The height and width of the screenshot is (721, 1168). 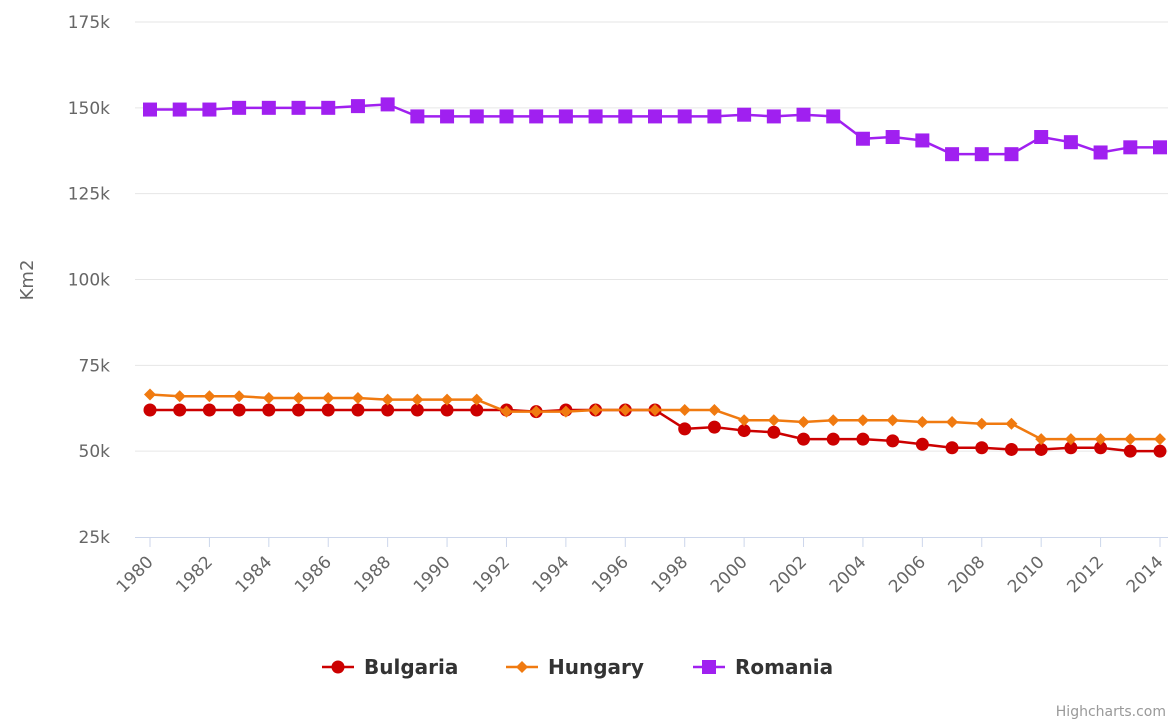 I want to click on legend-item-hungary: Hungary, so click(x=575, y=667).